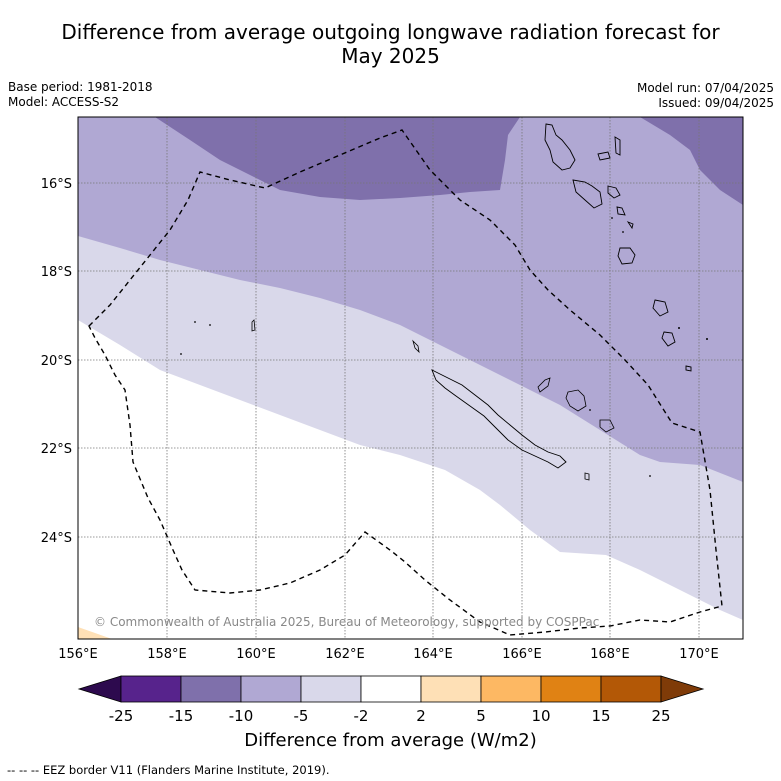 This screenshot has width=781, height=781. What do you see at coordinates (78, 654) in the screenshot?
I see `lon-label-156e: 156°E` at bounding box center [78, 654].